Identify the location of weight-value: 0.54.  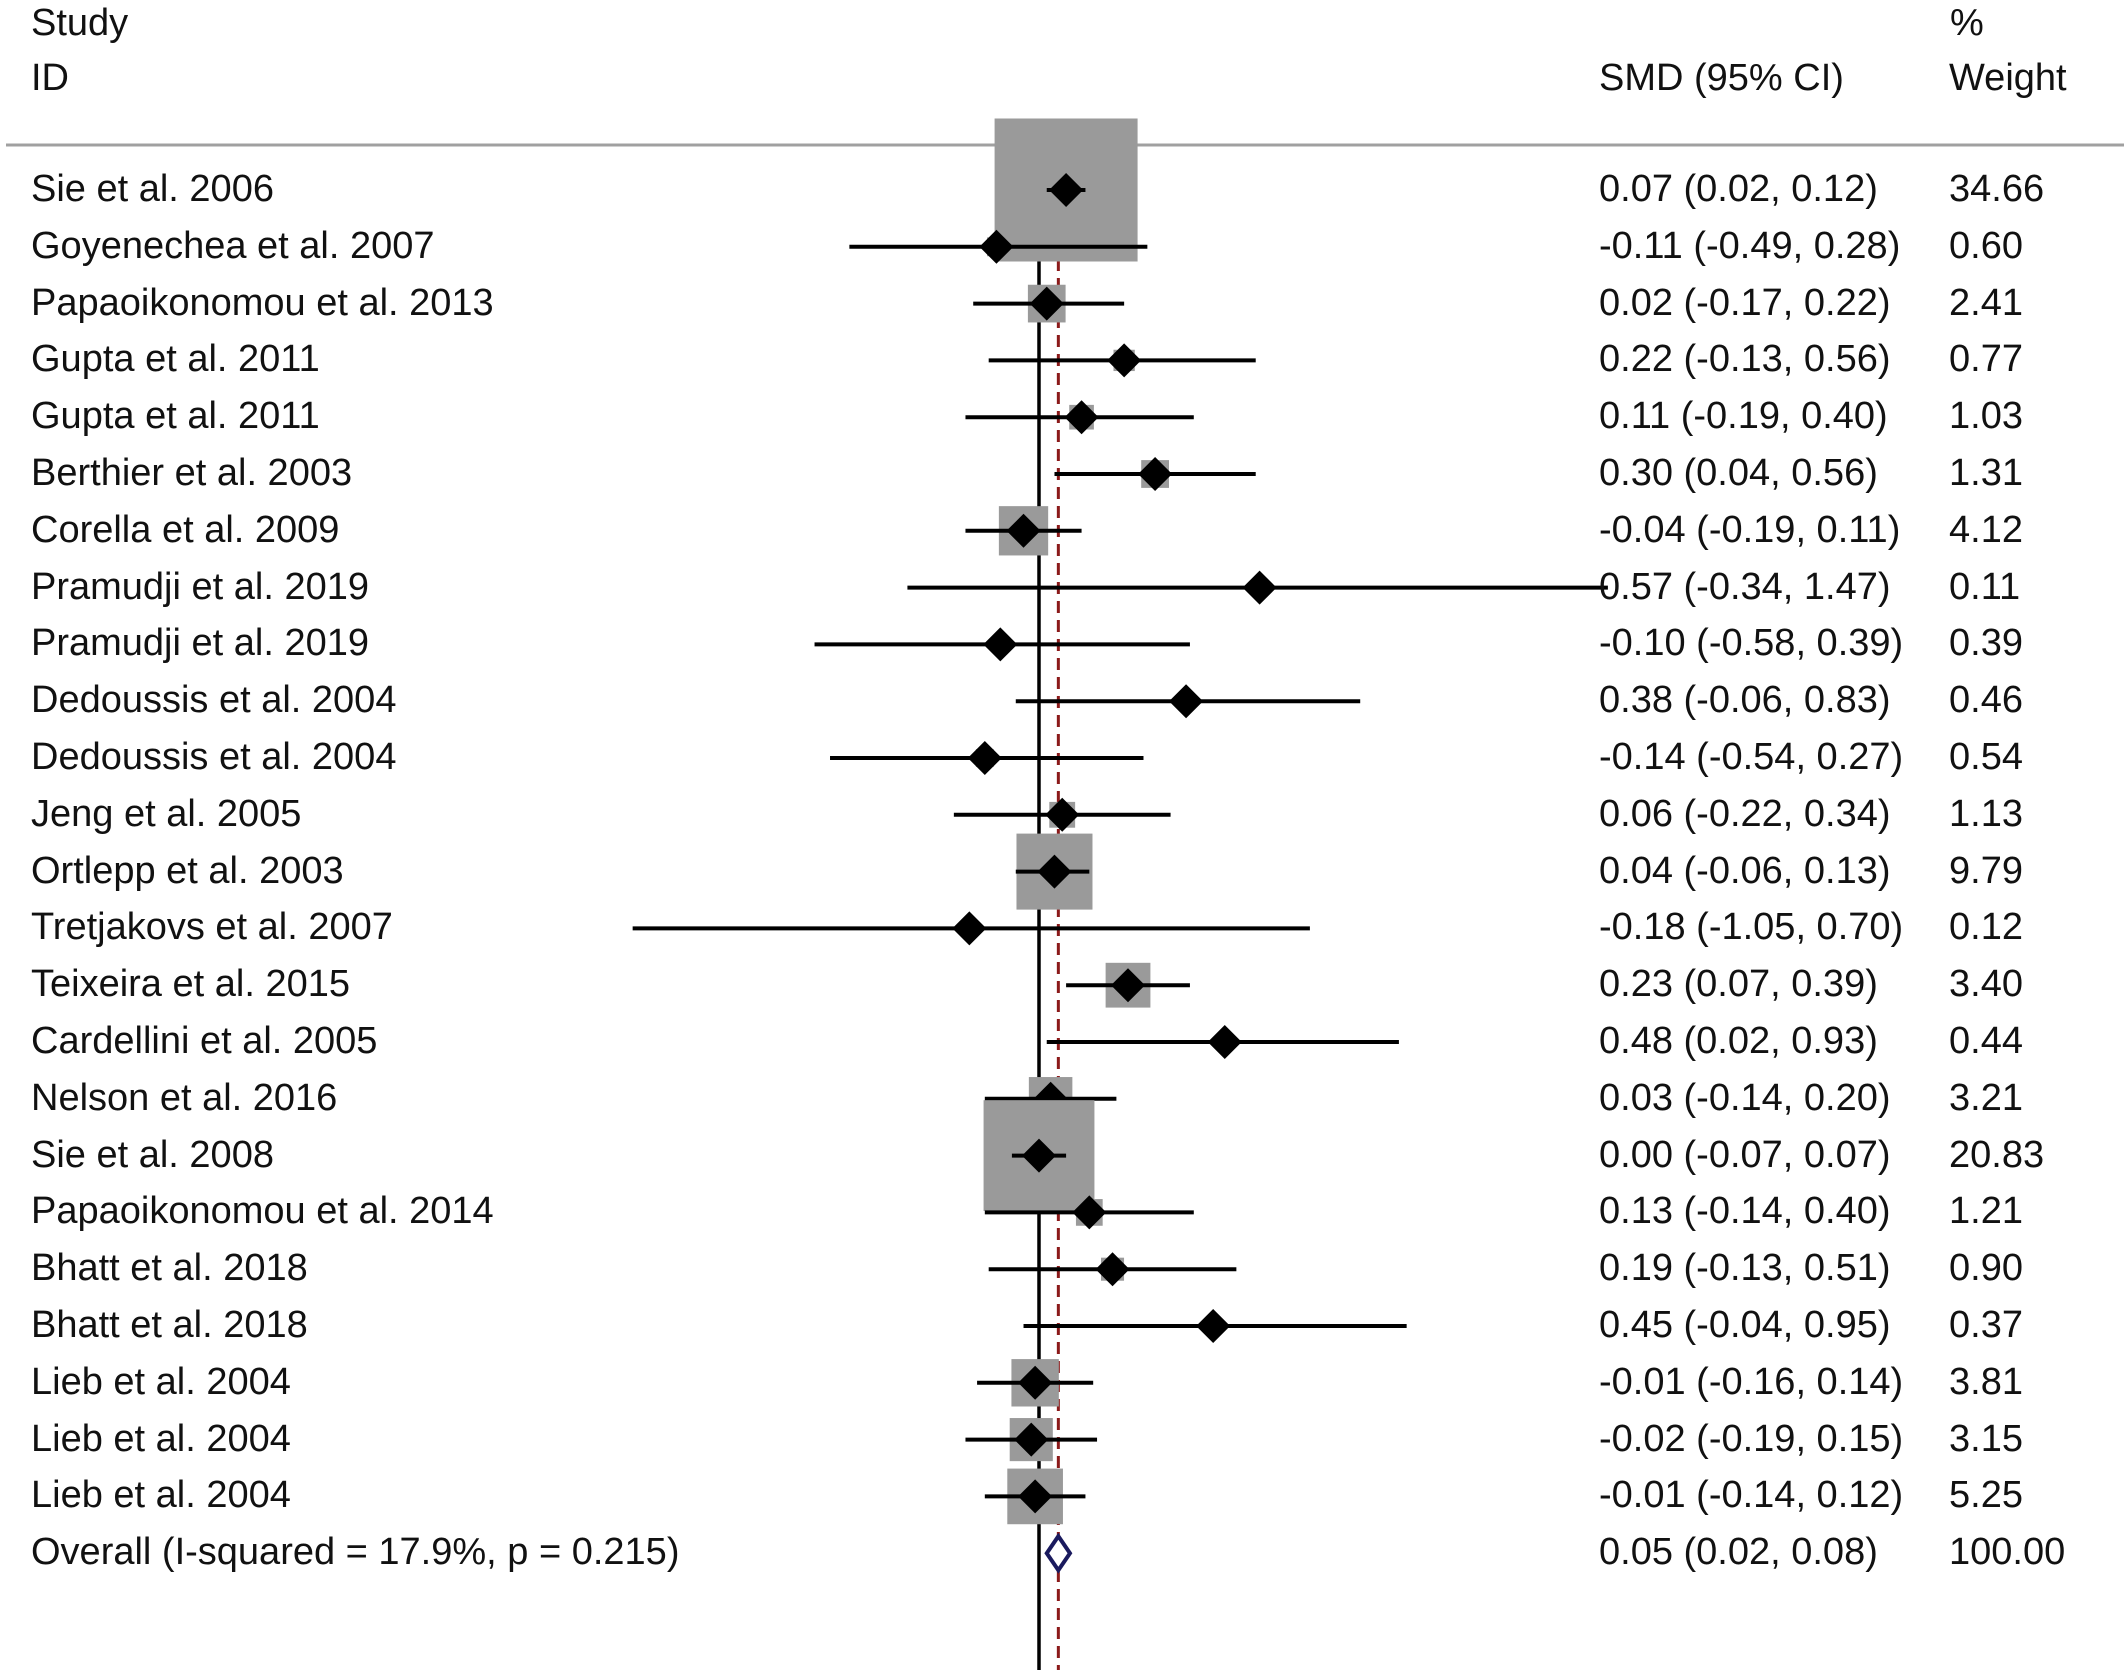
(1986, 757).